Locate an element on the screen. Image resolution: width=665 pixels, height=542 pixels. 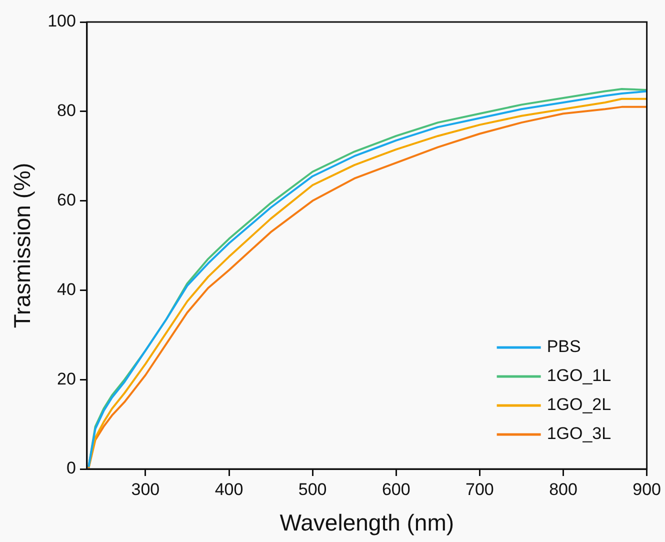
legend-label: 1GO_2L is located at coordinates (579, 404).